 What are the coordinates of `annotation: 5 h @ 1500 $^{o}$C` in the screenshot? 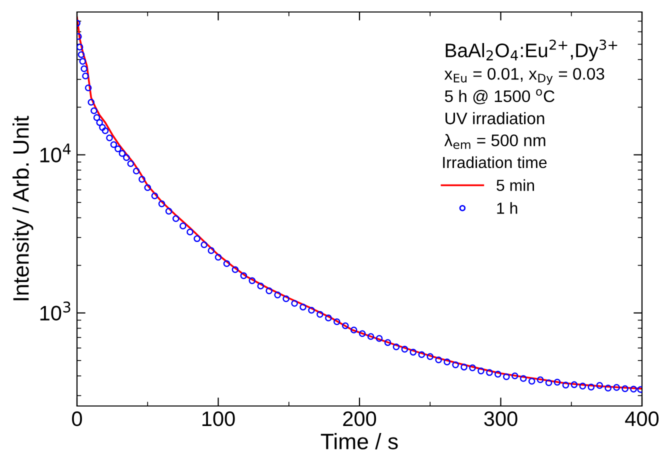 It's located at (499, 96).